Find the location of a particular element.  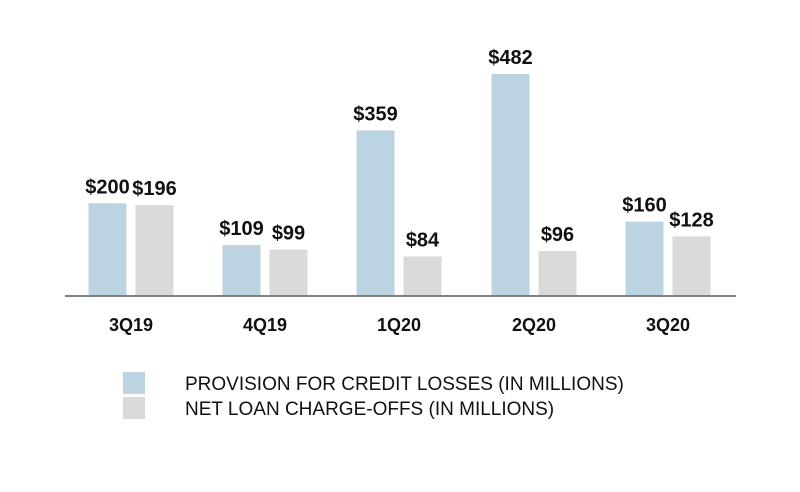

legend-label-series-2: NET LOAN CHARGE-OFFS (IN MILLIONS) is located at coordinates (369, 409).